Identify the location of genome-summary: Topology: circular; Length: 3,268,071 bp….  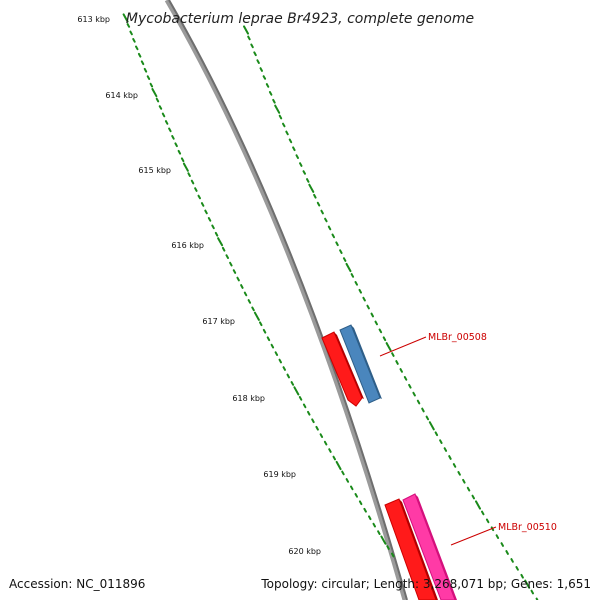
(426, 584).